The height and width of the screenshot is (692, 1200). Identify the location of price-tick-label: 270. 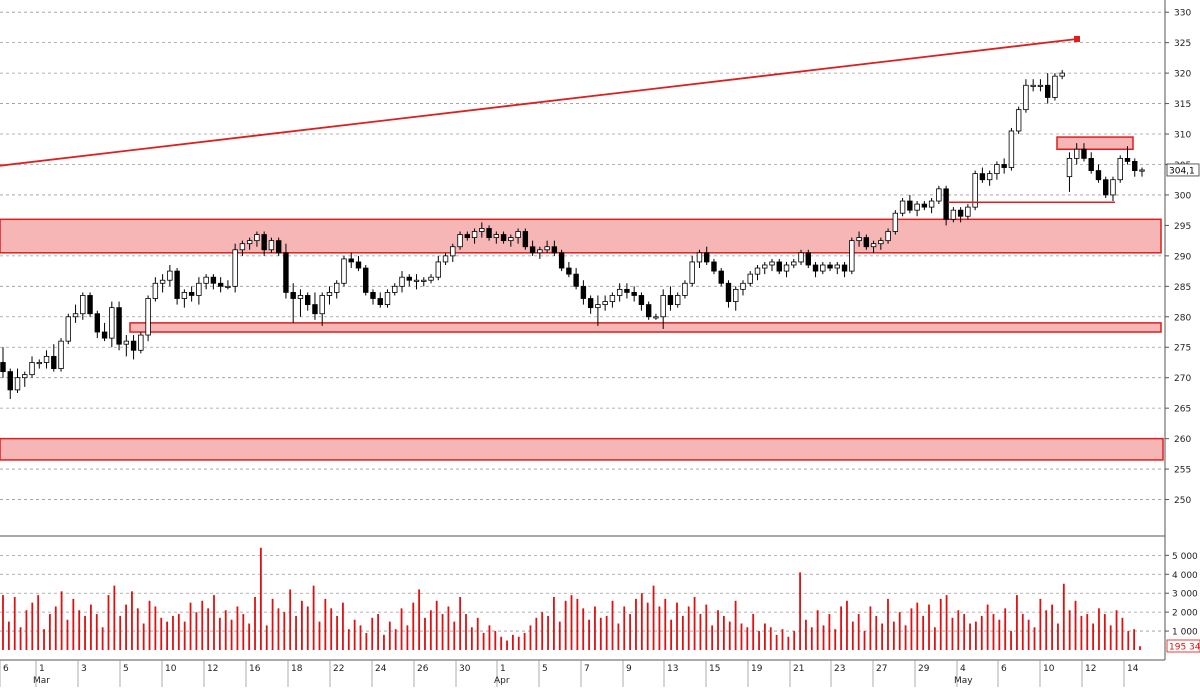
(1182, 379).